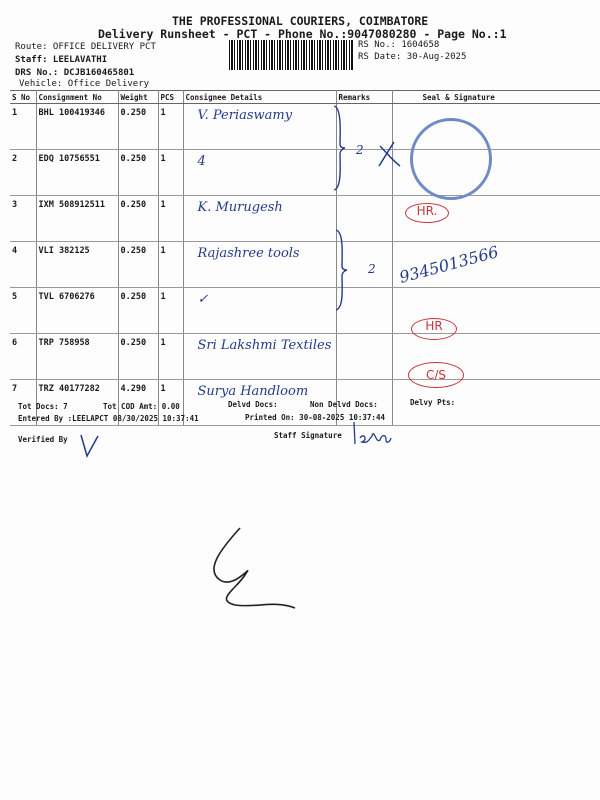  I want to click on serial-number: 1, so click(23, 126).